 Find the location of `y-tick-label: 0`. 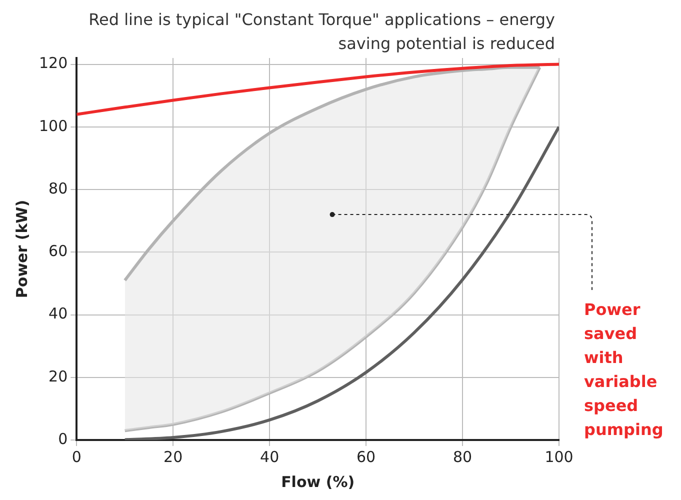

y-tick-label: 0 is located at coordinates (63, 439).